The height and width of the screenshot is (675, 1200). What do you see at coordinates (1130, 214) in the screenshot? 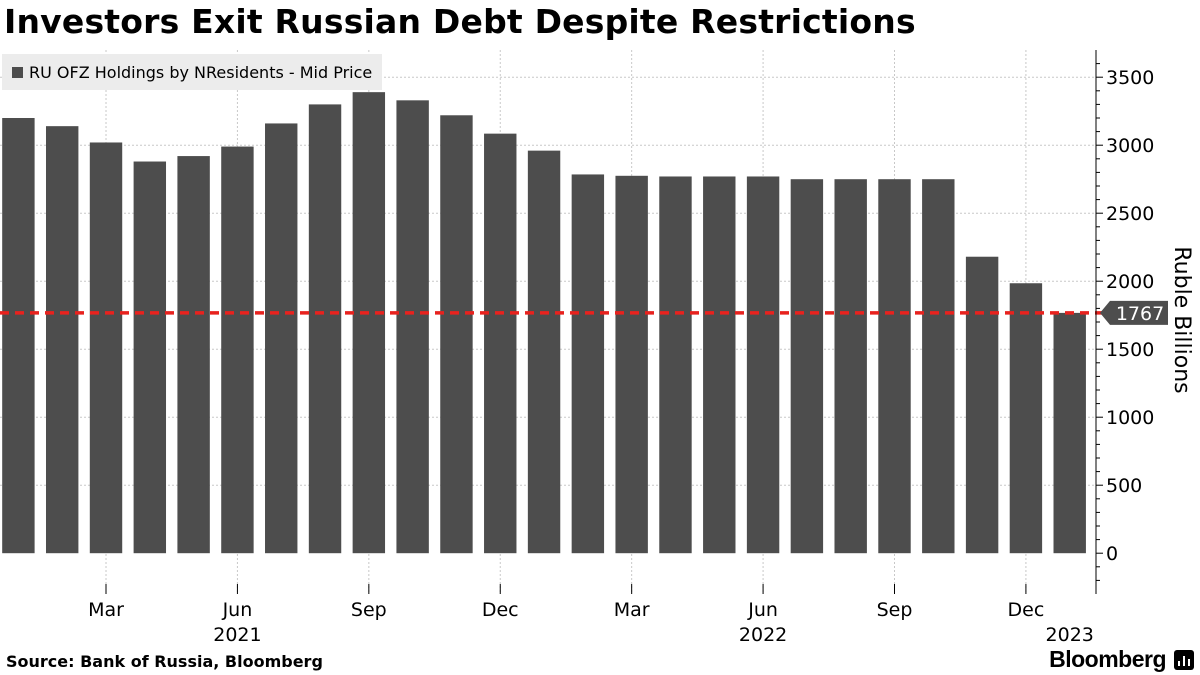
I see `y-tick-label: 2500` at bounding box center [1130, 214].